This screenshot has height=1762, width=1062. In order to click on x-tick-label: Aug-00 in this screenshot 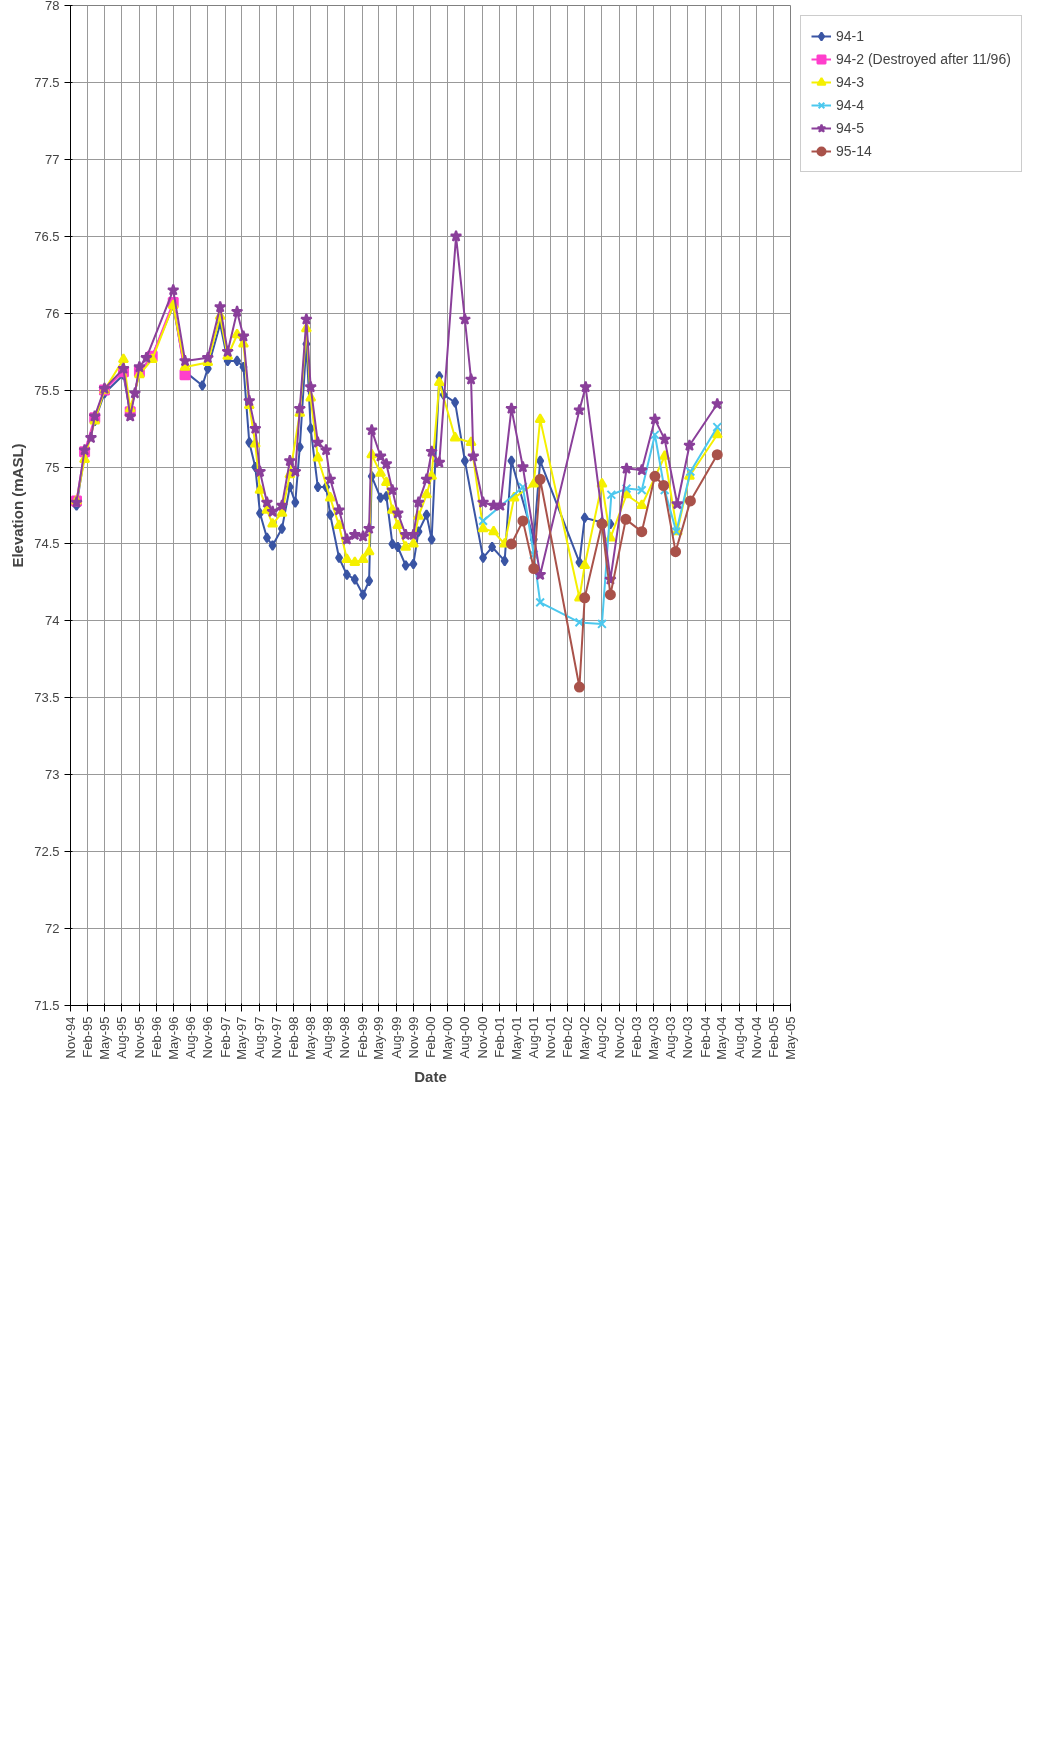, I will do `click(465, 1037)`.